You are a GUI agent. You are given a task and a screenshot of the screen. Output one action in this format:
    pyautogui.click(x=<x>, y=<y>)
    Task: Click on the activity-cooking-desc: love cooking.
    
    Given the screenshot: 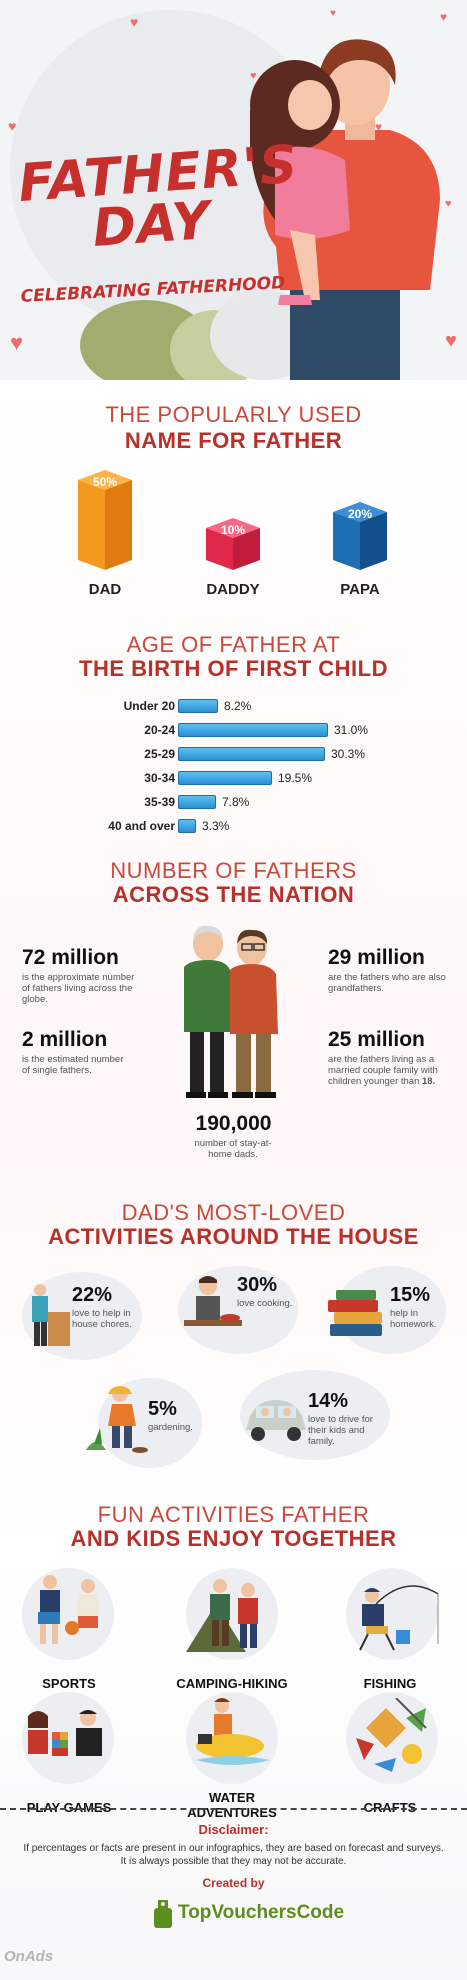 What is the action you would take?
    pyautogui.click(x=265, y=1303)
    